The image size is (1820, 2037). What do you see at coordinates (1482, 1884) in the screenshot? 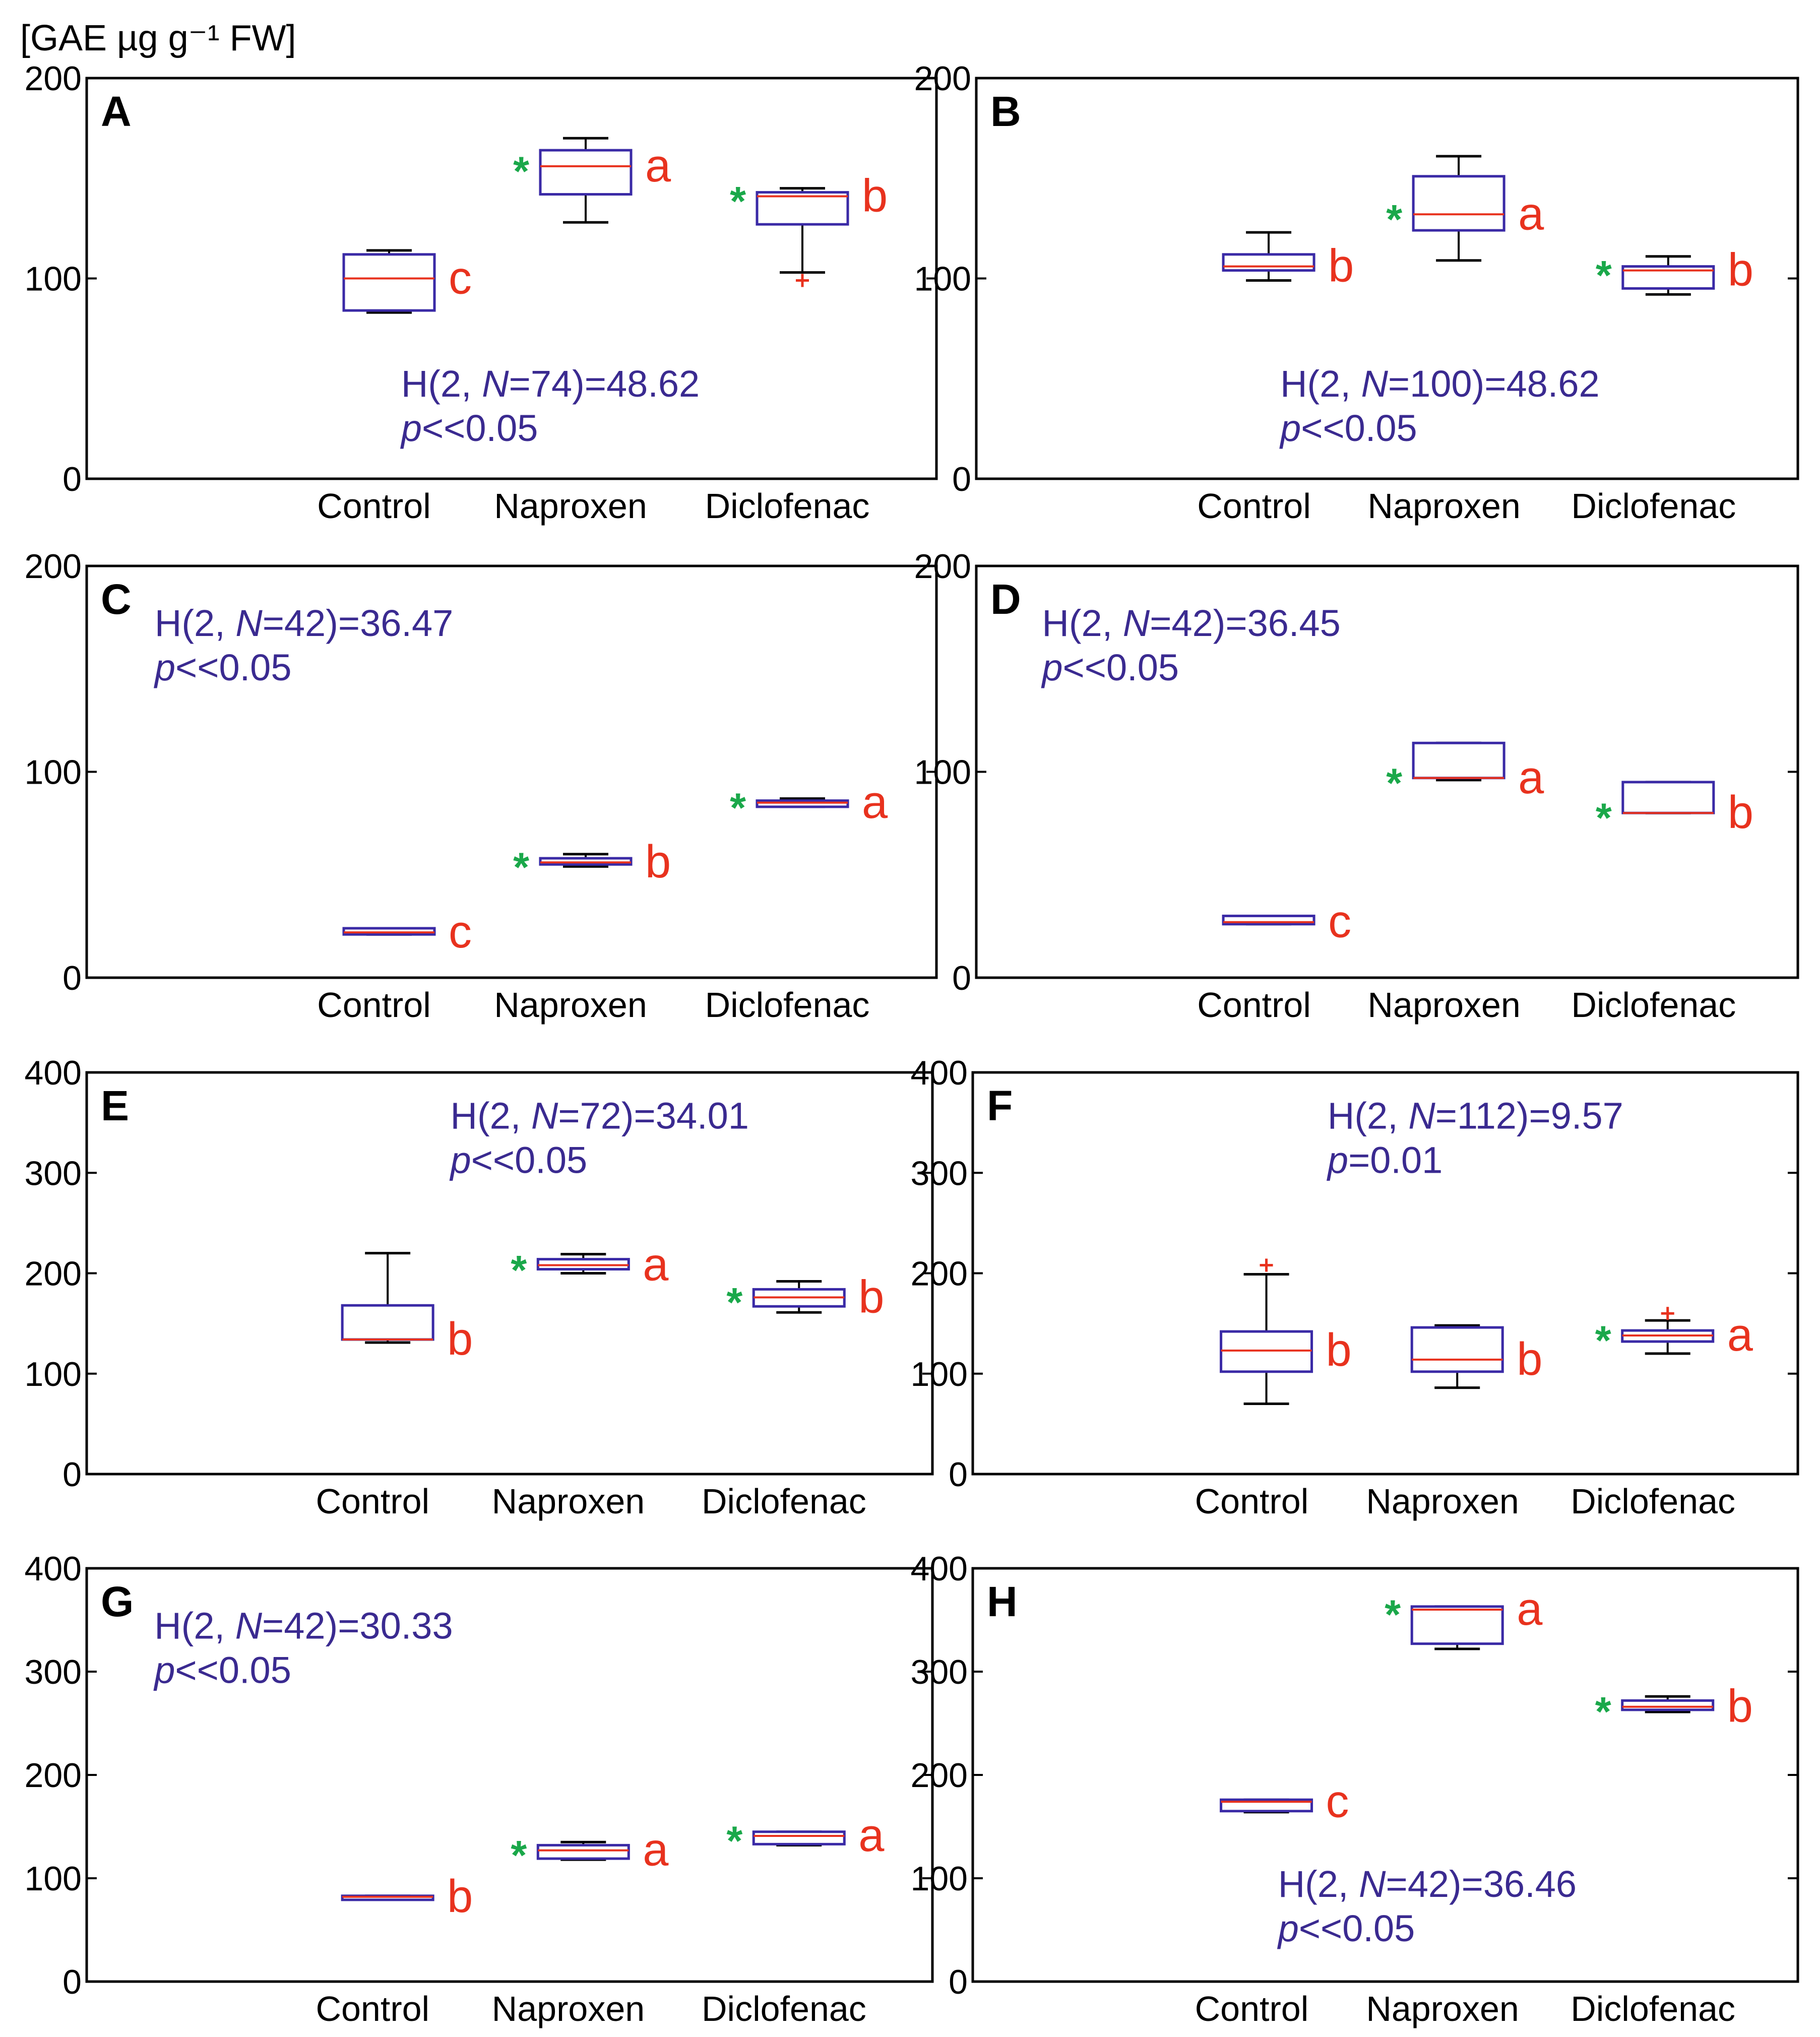
I see `statistic-h-suffix: =42)=36.46` at bounding box center [1482, 1884].